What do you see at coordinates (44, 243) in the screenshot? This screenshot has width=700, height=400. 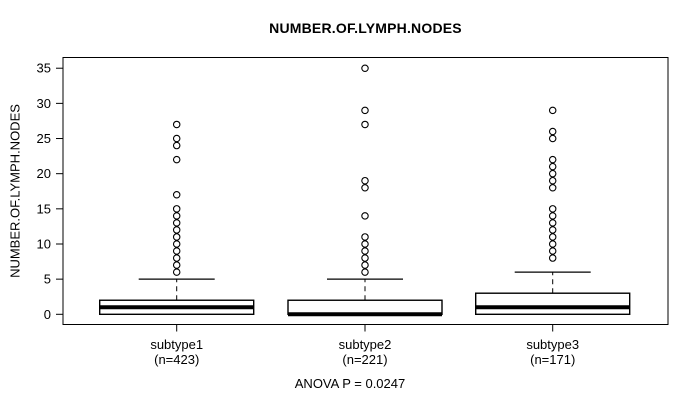 I see `y-tick-label: 10` at bounding box center [44, 243].